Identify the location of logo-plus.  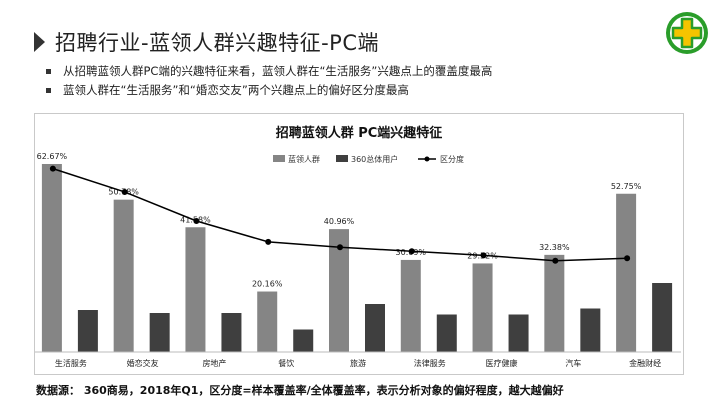
(687, 33).